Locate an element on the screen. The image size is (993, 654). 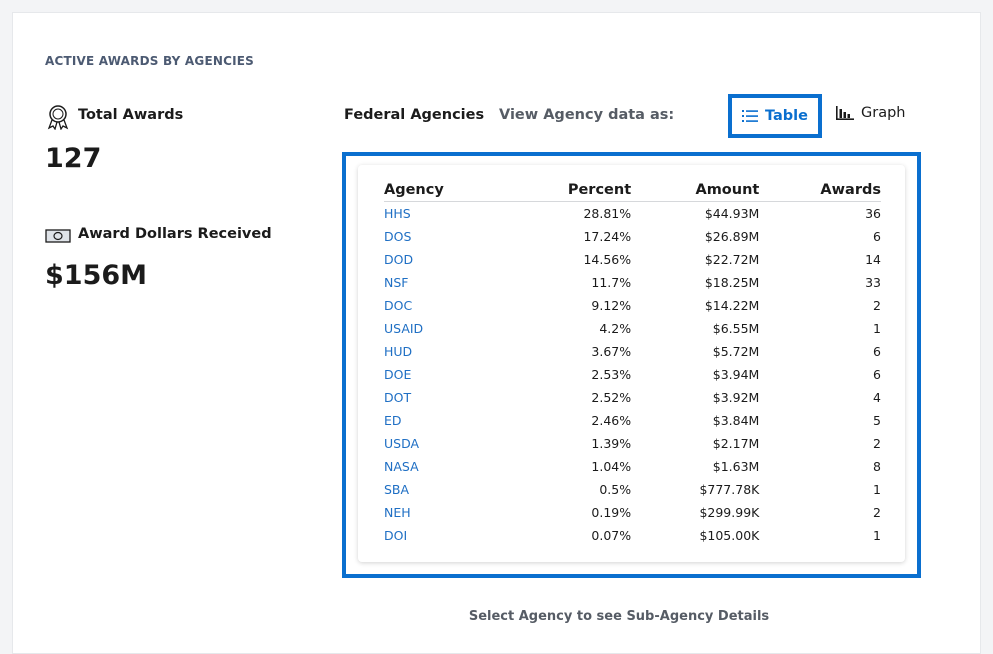
table-toggle: Table is located at coordinates (775, 116).